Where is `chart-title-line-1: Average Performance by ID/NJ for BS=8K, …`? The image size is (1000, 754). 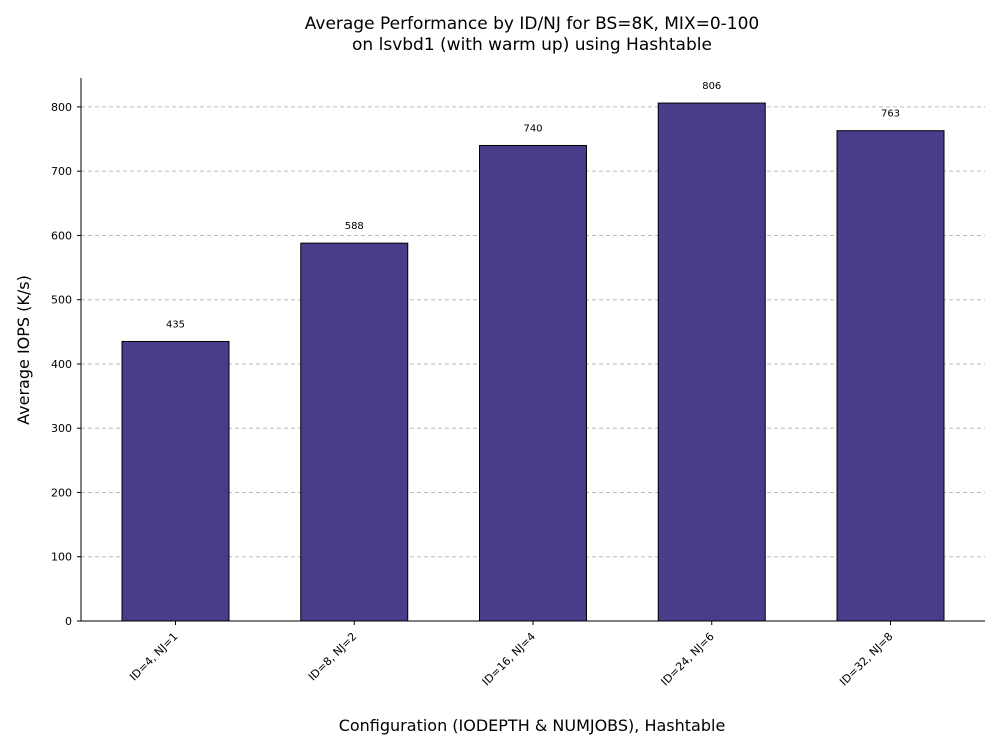
chart-title-line-1: Average Performance by ID/NJ for BS=8K, … is located at coordinates (532, 24).